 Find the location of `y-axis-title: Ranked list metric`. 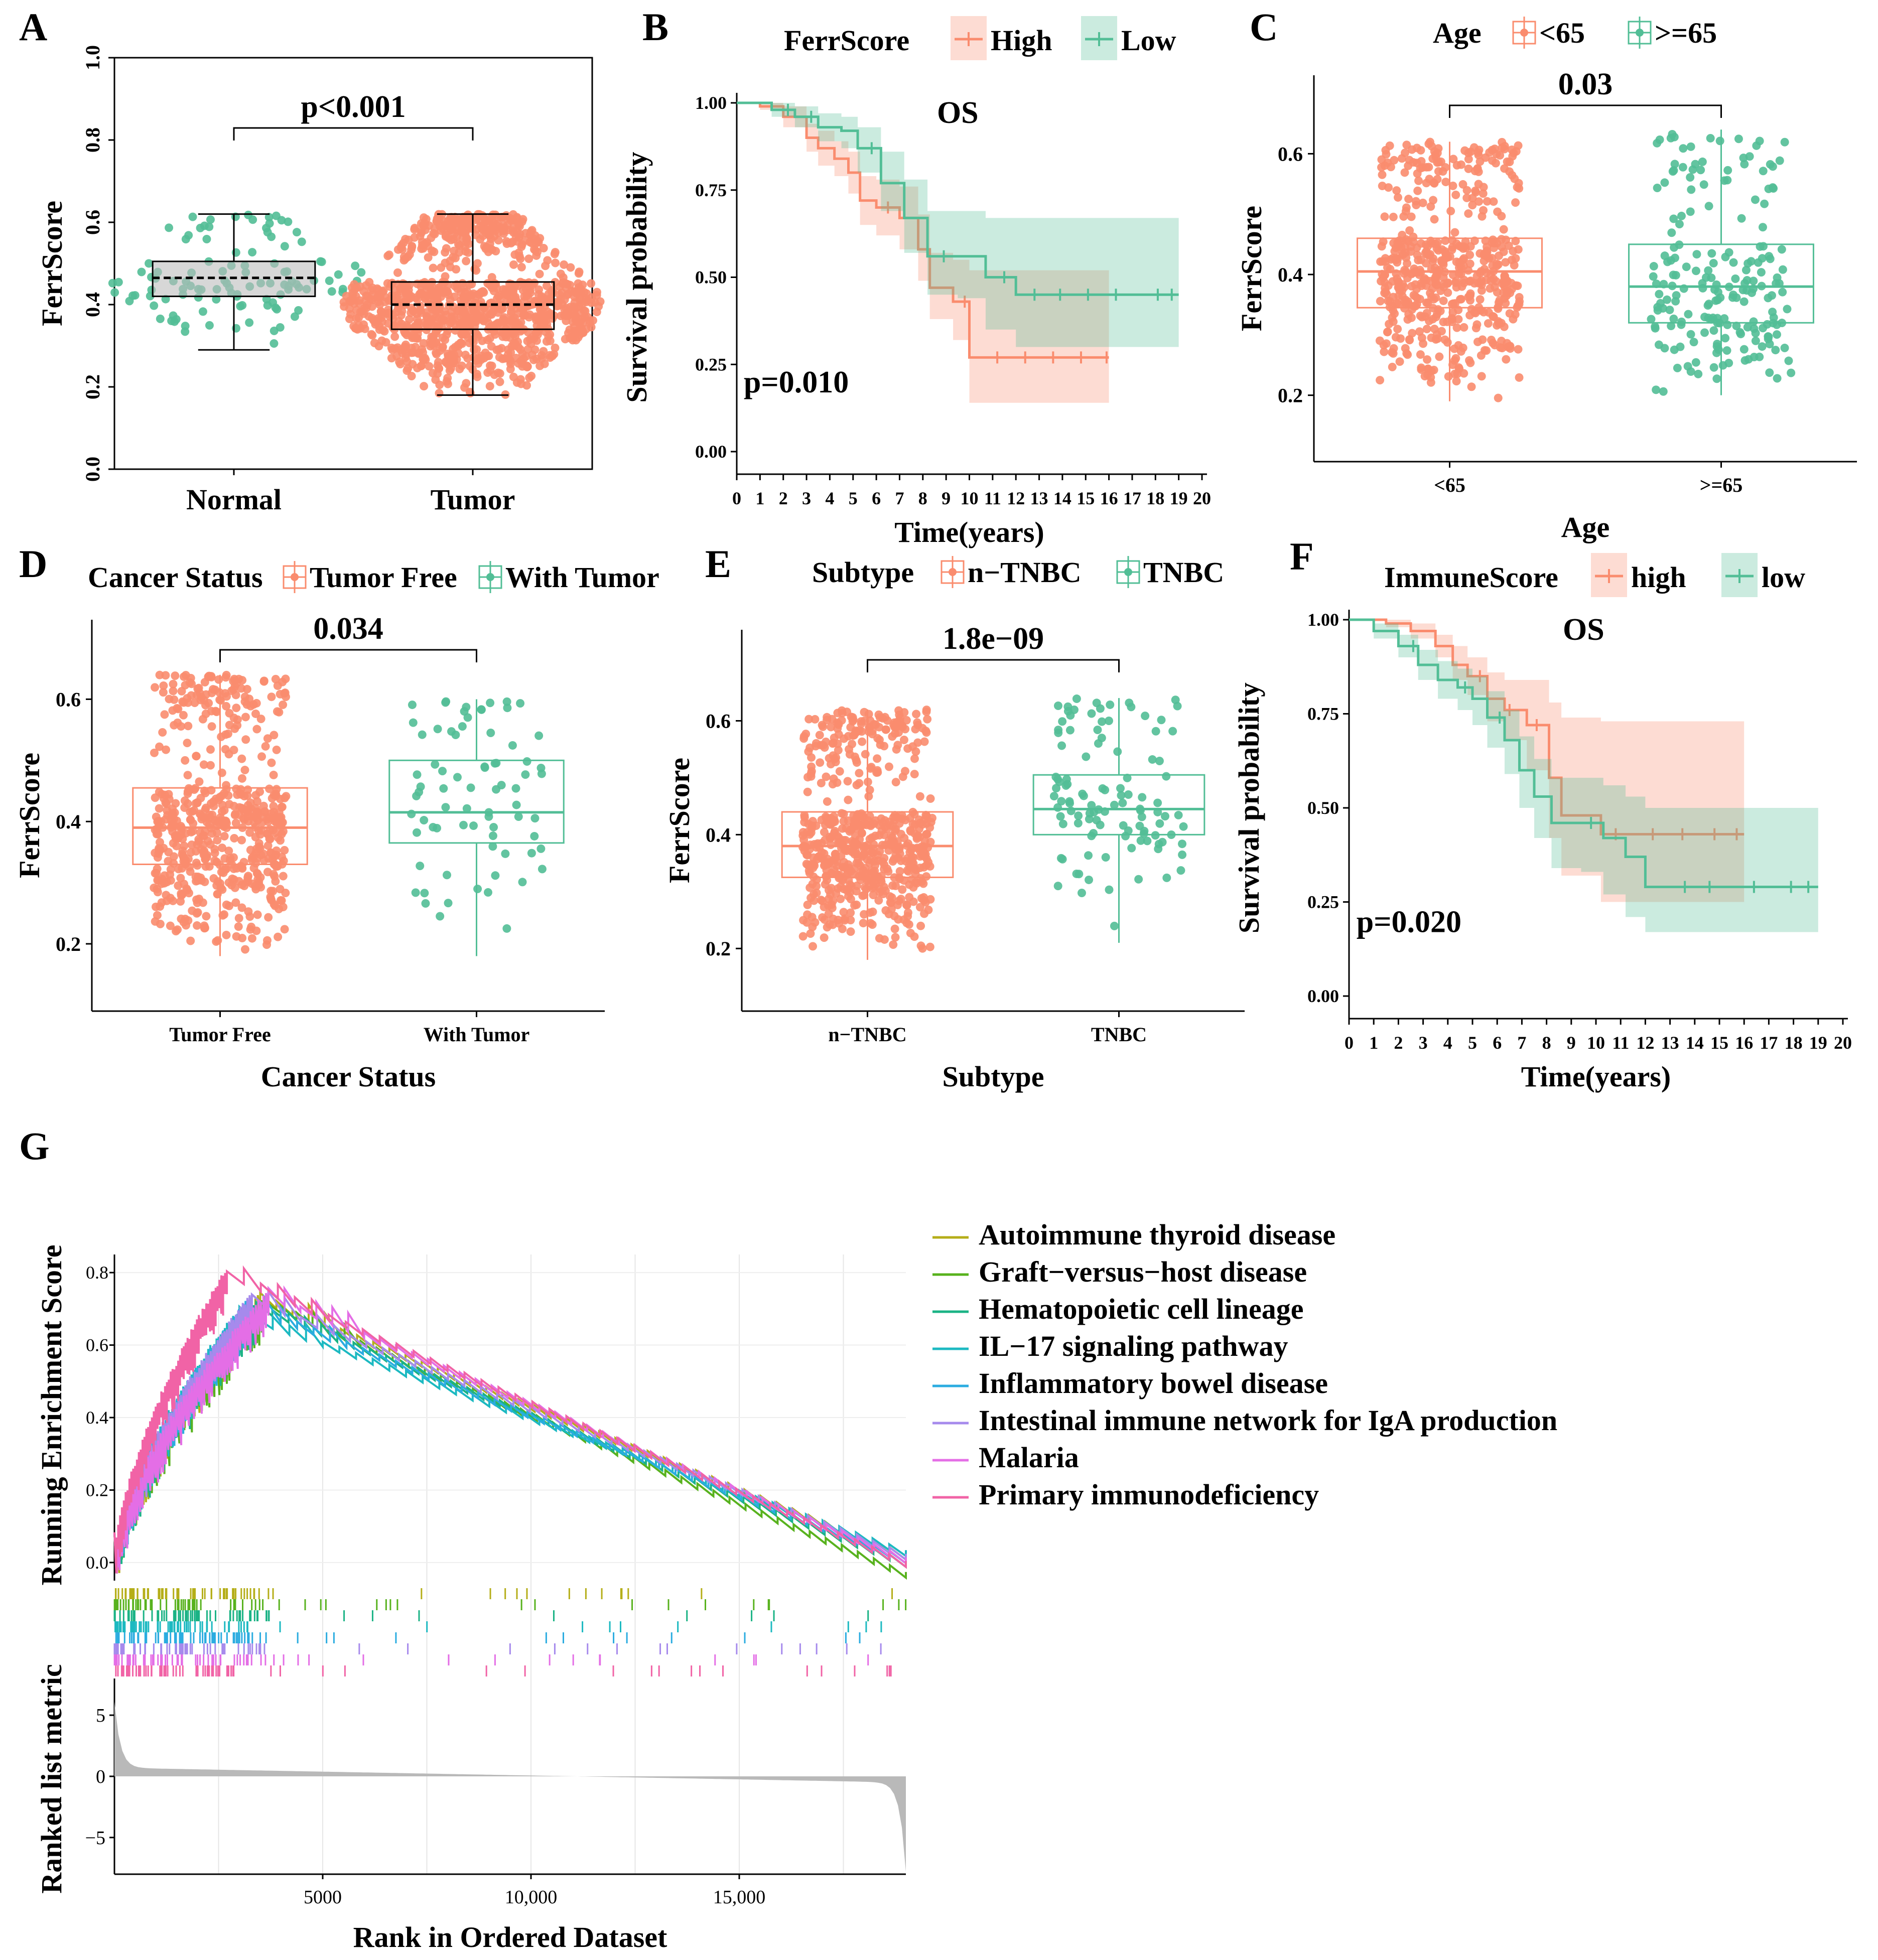

y-axis-title: Ranked list metric is located at coordinates (51, 1779).